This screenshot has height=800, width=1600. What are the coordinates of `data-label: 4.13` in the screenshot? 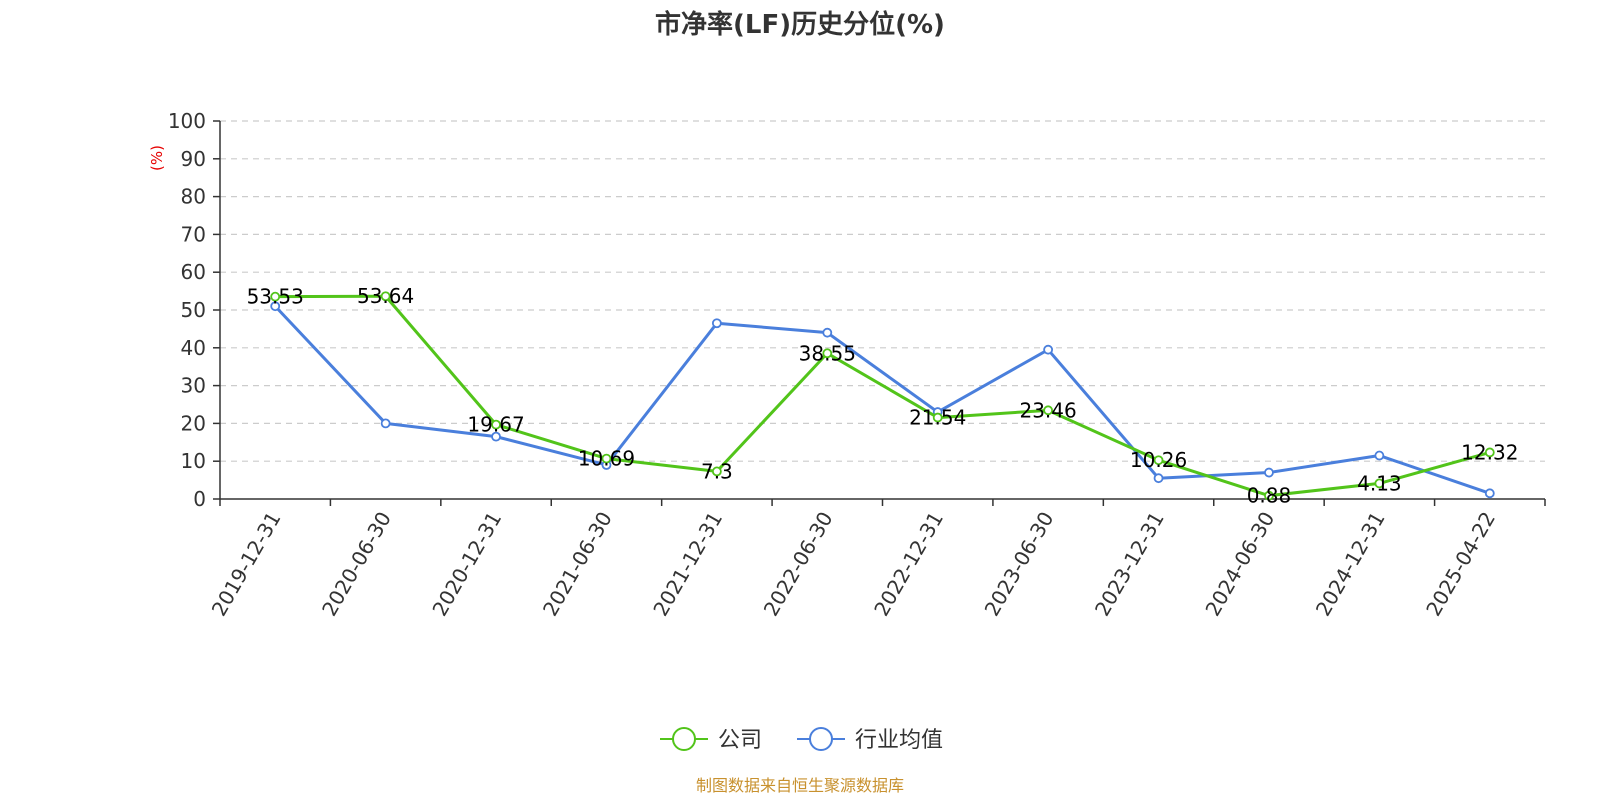 It's located at (1379, 483).